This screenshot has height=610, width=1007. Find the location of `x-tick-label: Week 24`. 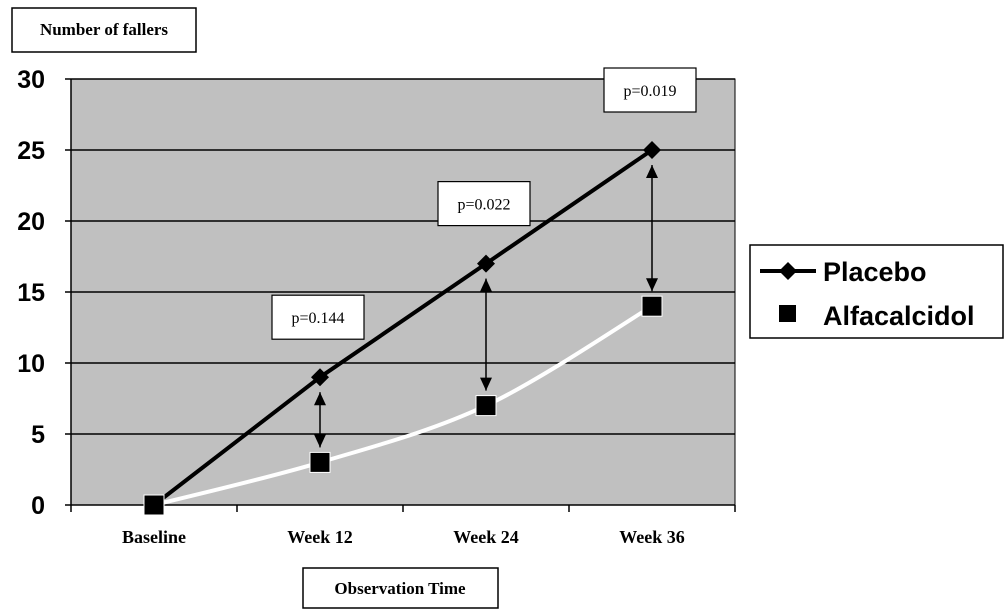

x-tick-label: Week 24 is located at coordinates (486, 537).